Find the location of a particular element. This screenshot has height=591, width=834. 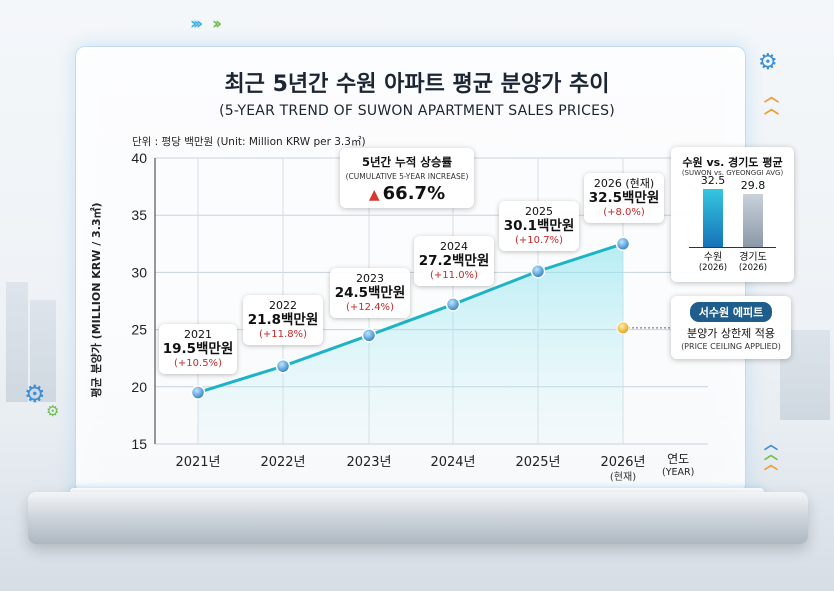

x-axis-title-en: (YEAR) is located at coordinates (678, 472).